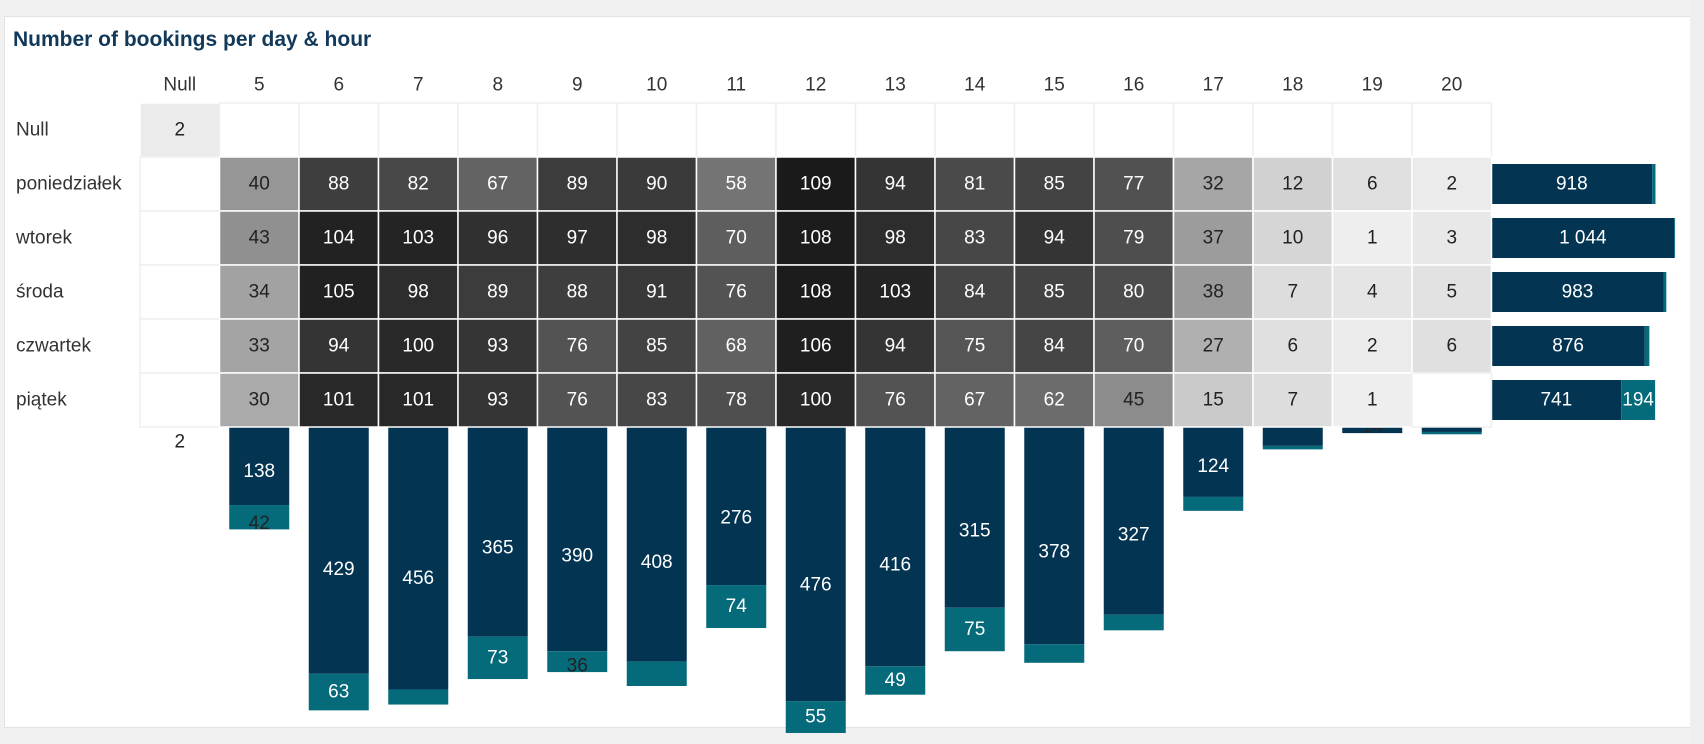 The image size is (1704, 744). I want to click on column-total-17-label: 124, so click(1213, 466).